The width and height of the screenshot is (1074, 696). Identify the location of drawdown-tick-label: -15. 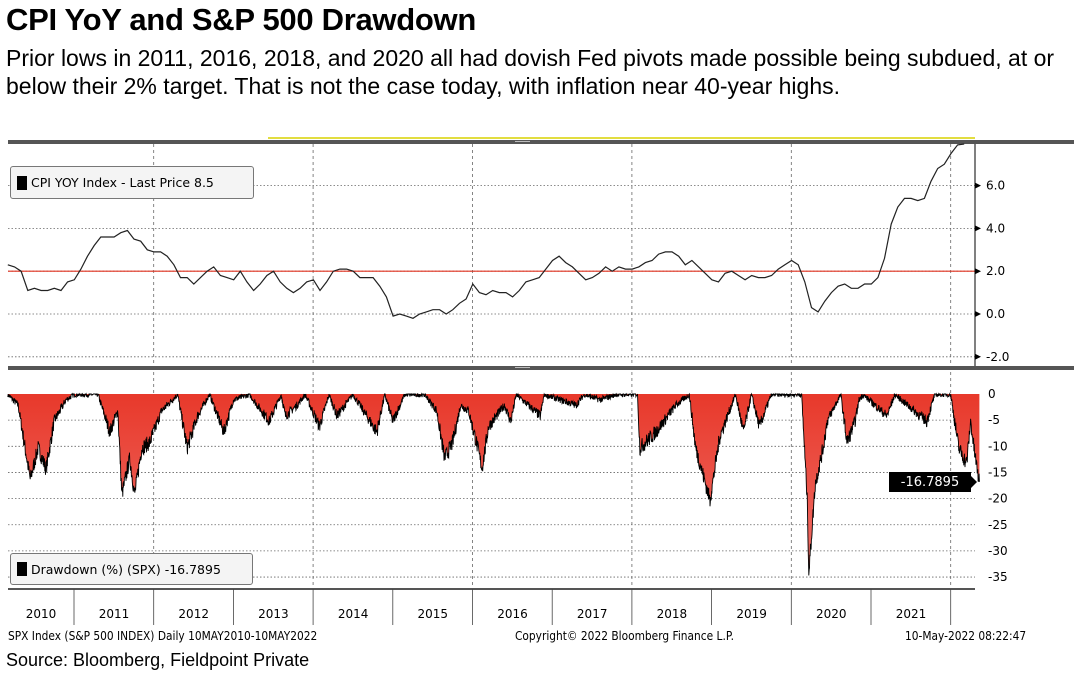
(998, 472).